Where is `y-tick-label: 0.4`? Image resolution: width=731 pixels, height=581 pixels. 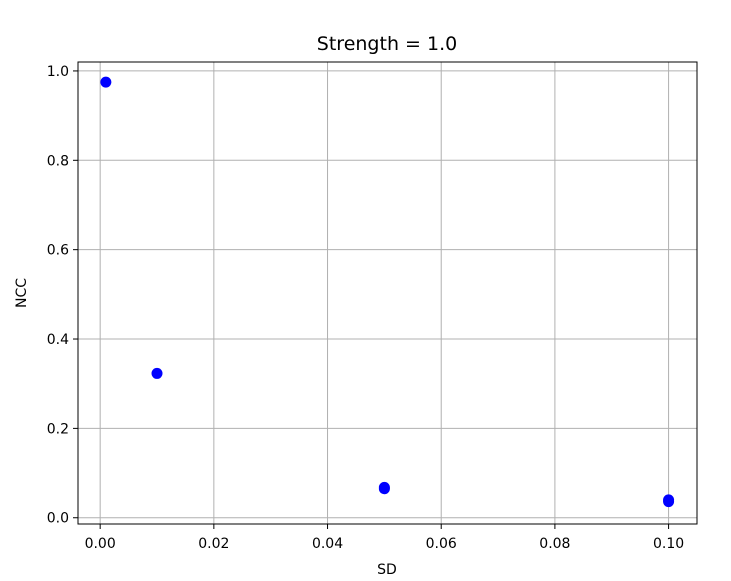
y-tick-label: 0.4 is located at coordinates (58, 340).